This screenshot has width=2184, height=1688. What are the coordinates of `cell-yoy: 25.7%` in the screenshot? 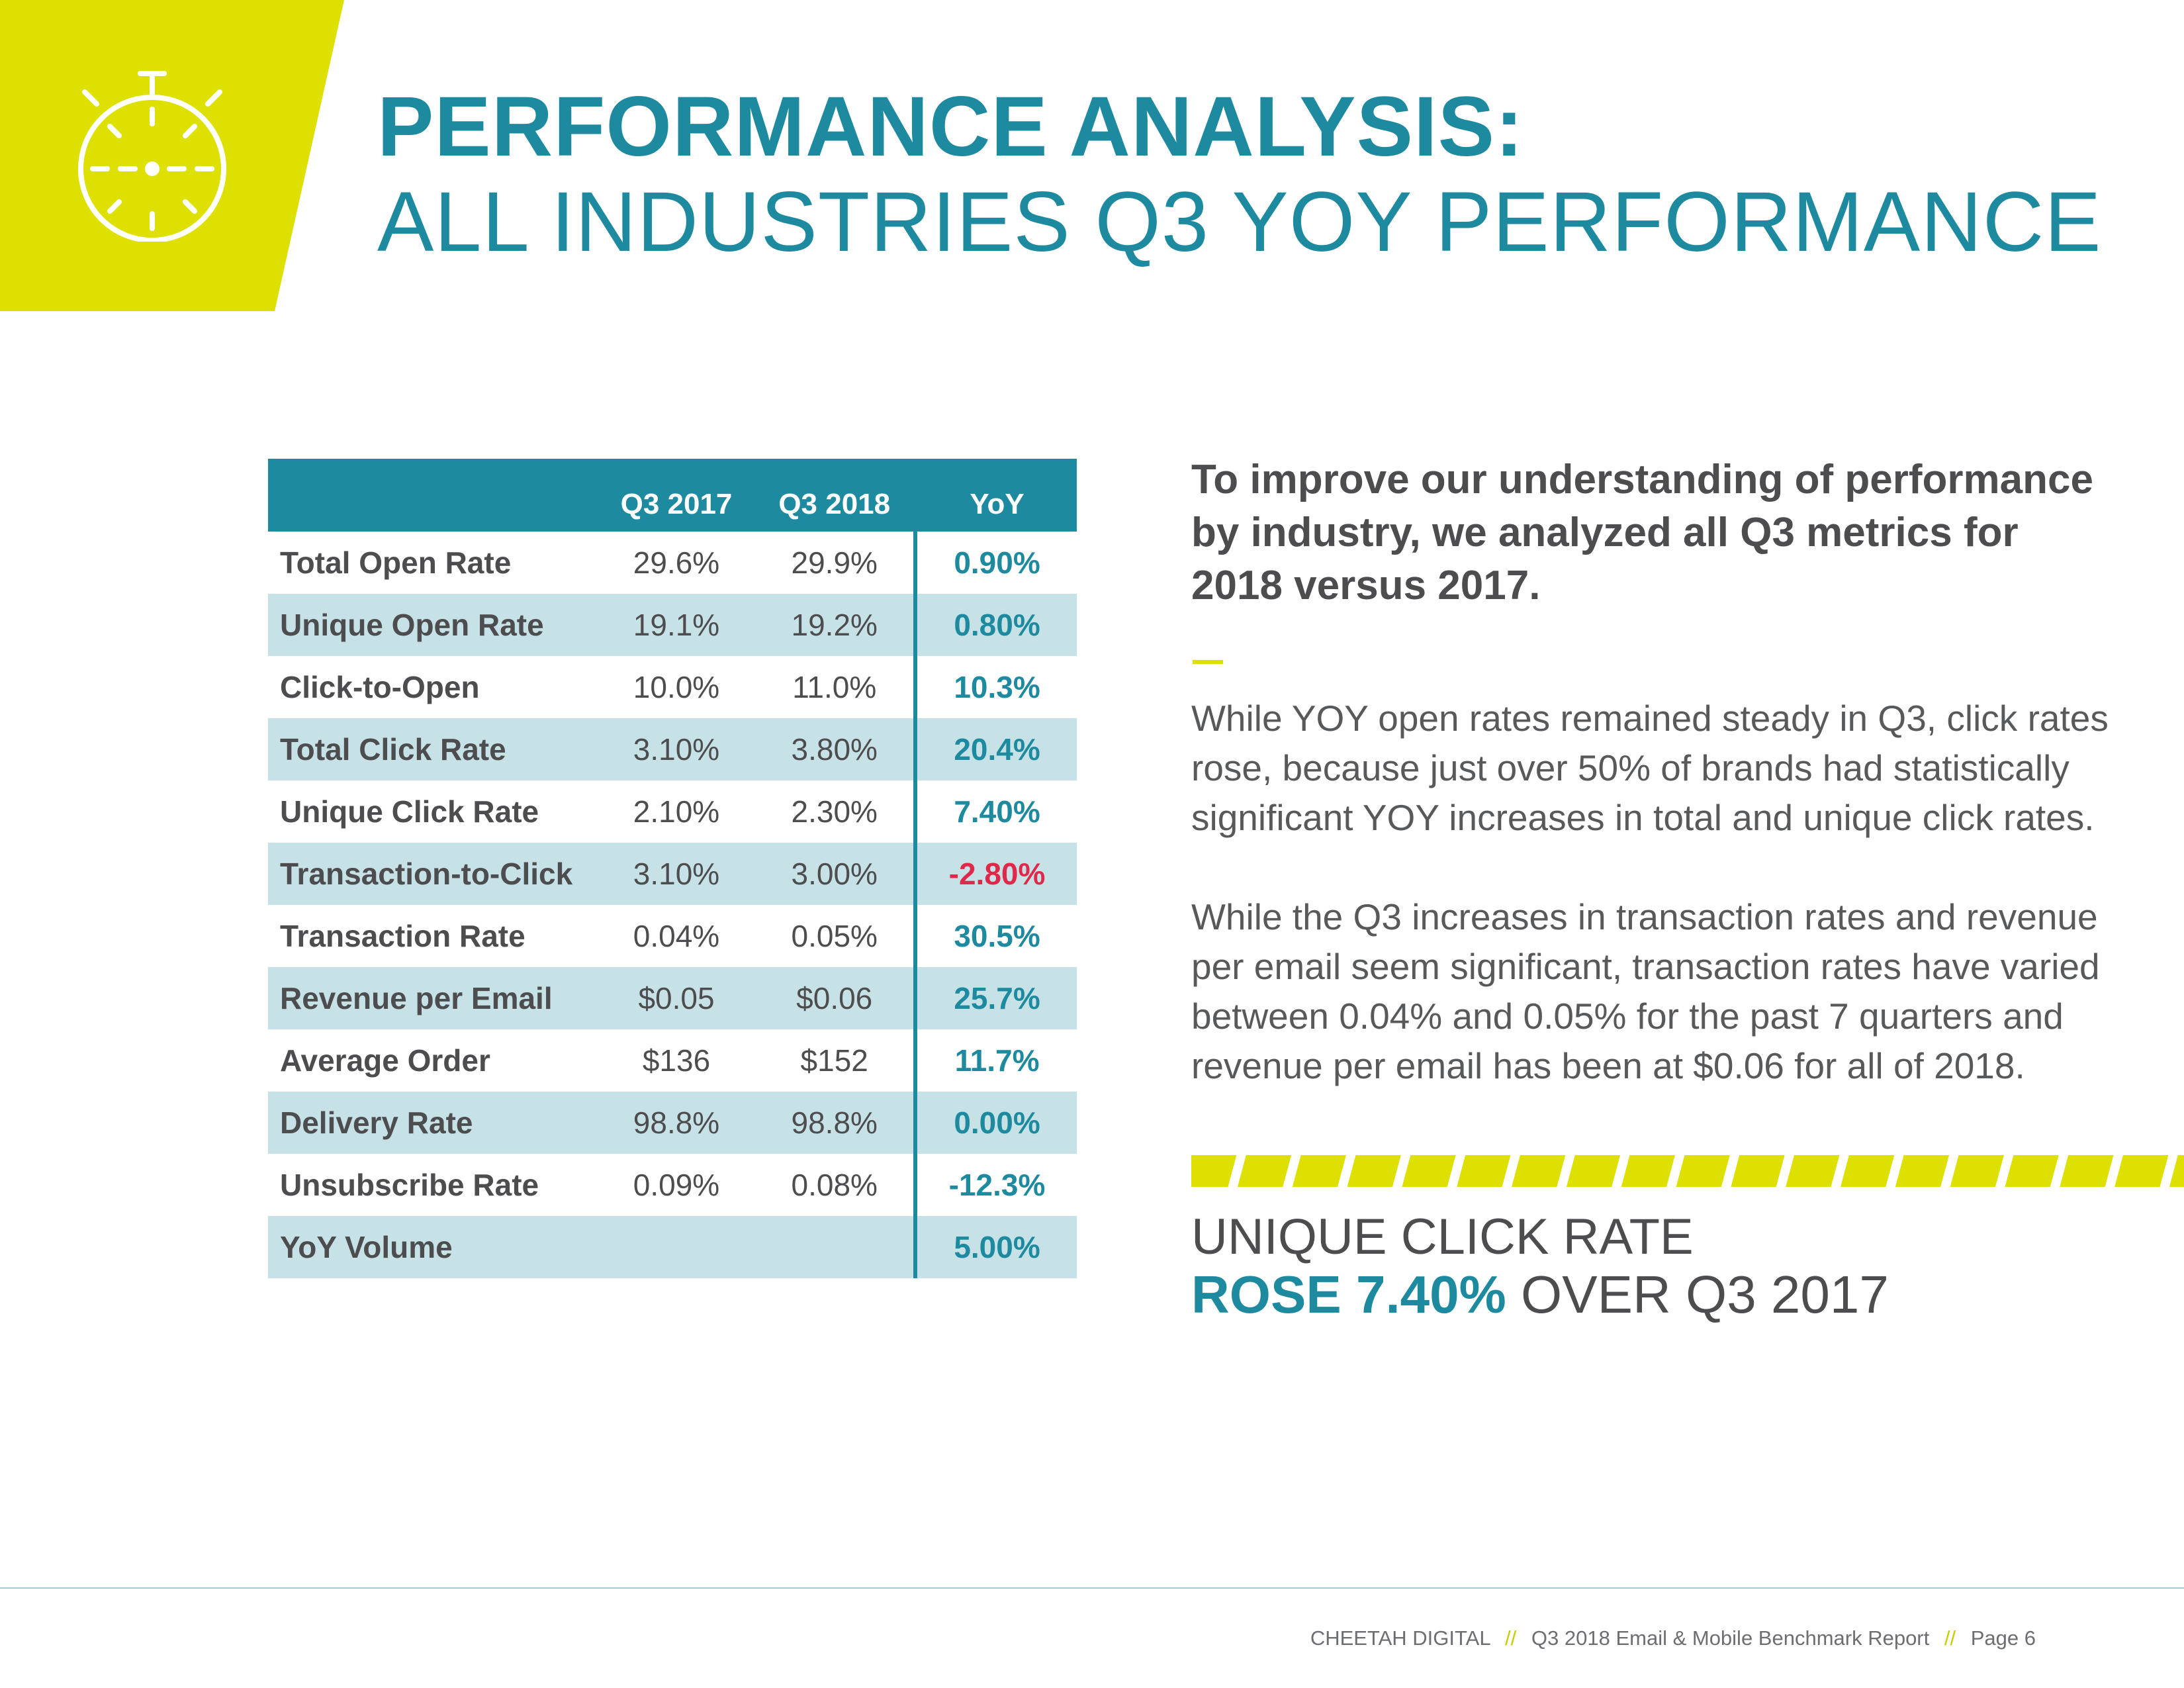 It's located at (995, 998).